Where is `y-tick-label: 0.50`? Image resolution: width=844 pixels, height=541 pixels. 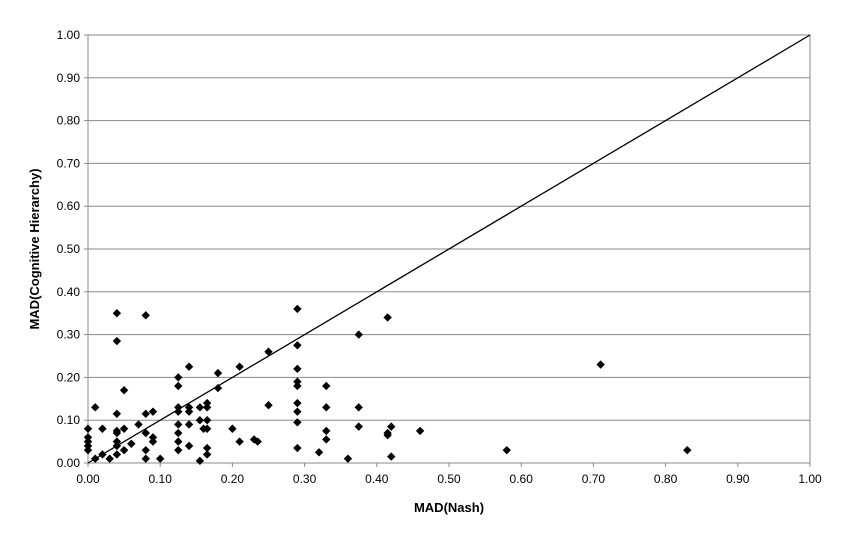
y-tick-label: 0.50 is located at coordinates (69, 249).